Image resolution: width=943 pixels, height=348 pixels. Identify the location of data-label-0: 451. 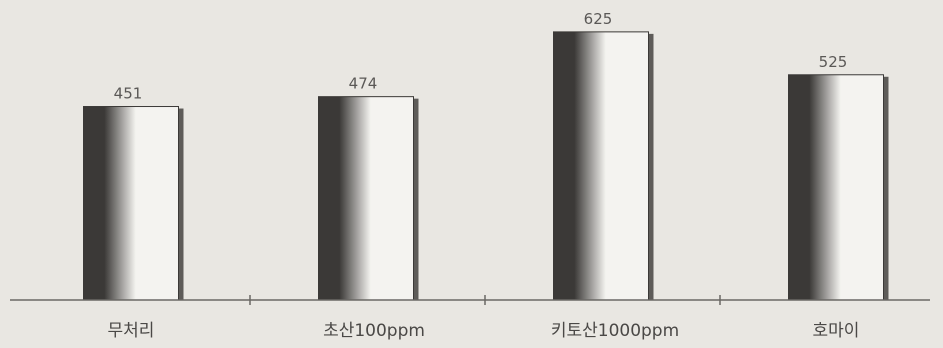
(128, 94).